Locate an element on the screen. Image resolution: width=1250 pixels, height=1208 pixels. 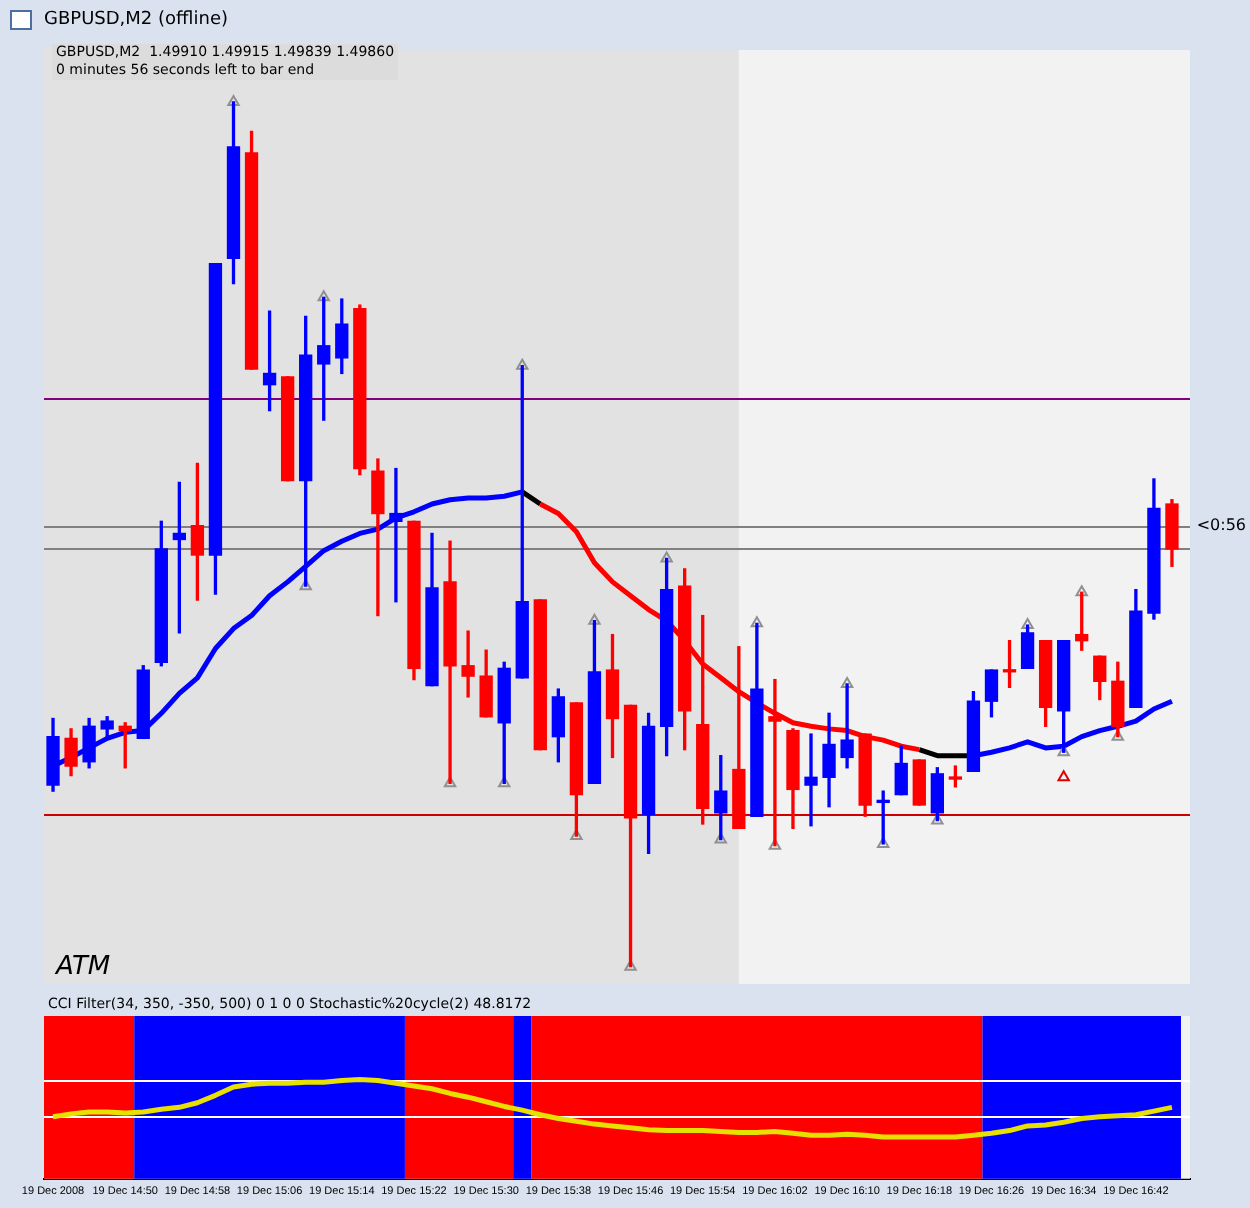
text: <0:56 is located at coordinates (1221, 525).